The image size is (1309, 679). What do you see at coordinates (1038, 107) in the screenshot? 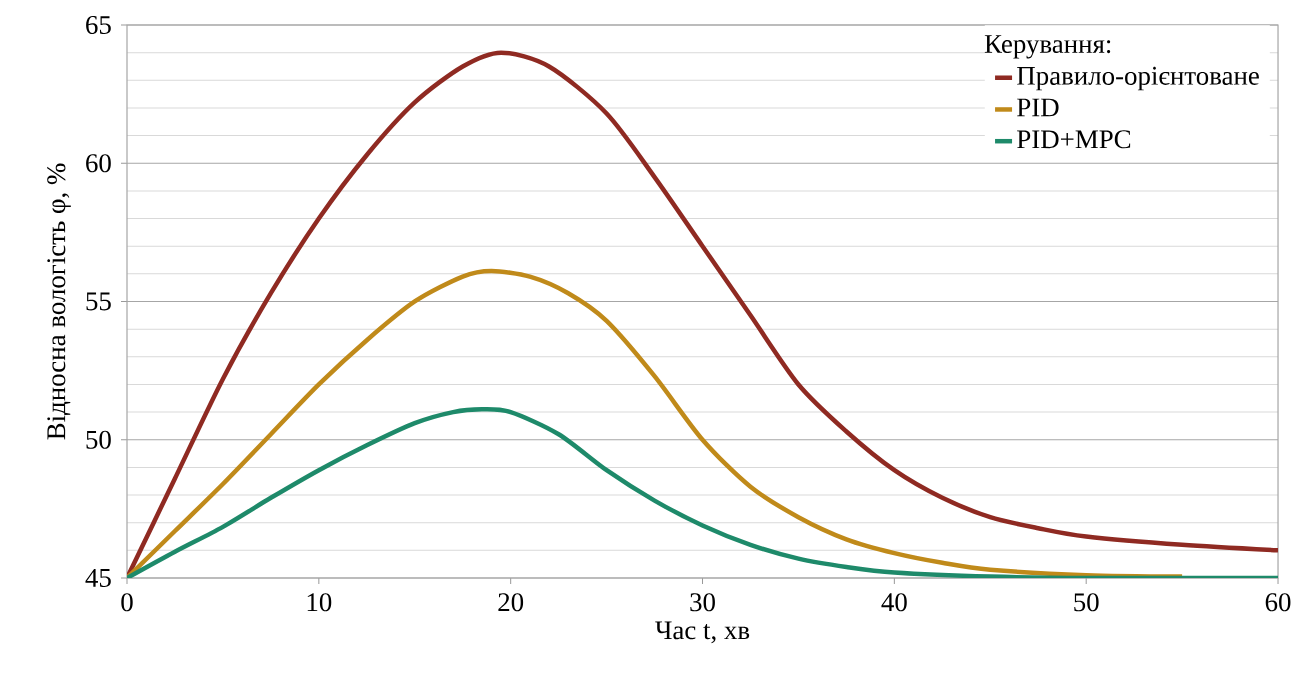
I see `legend-label: PID` at bounding box center [1038, 107].